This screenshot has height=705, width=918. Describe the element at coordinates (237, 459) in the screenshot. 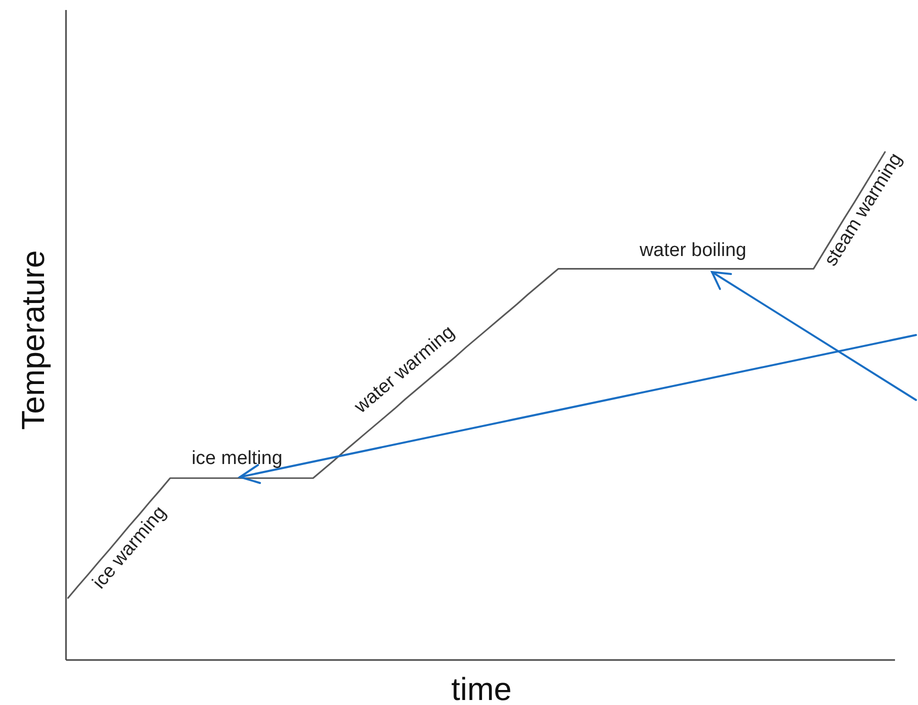

I see `annotation: ice melting` at that location.